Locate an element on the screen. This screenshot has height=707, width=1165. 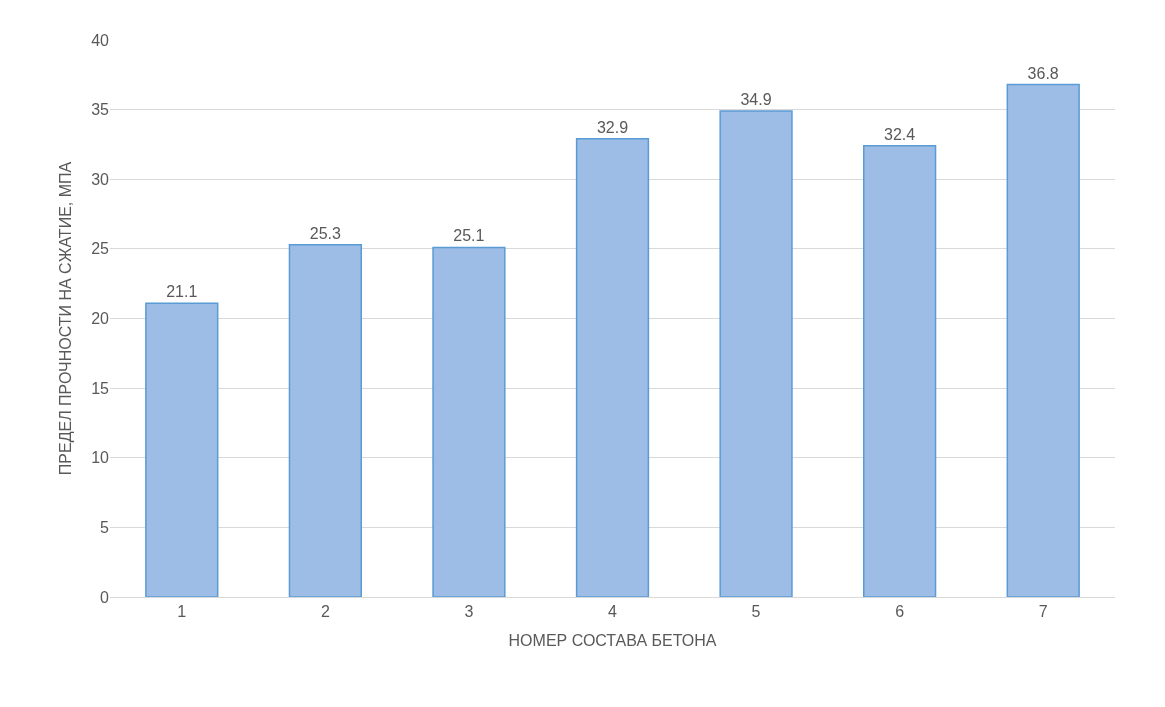
x-tick-label: 3 is located at coordinates (469, 612).